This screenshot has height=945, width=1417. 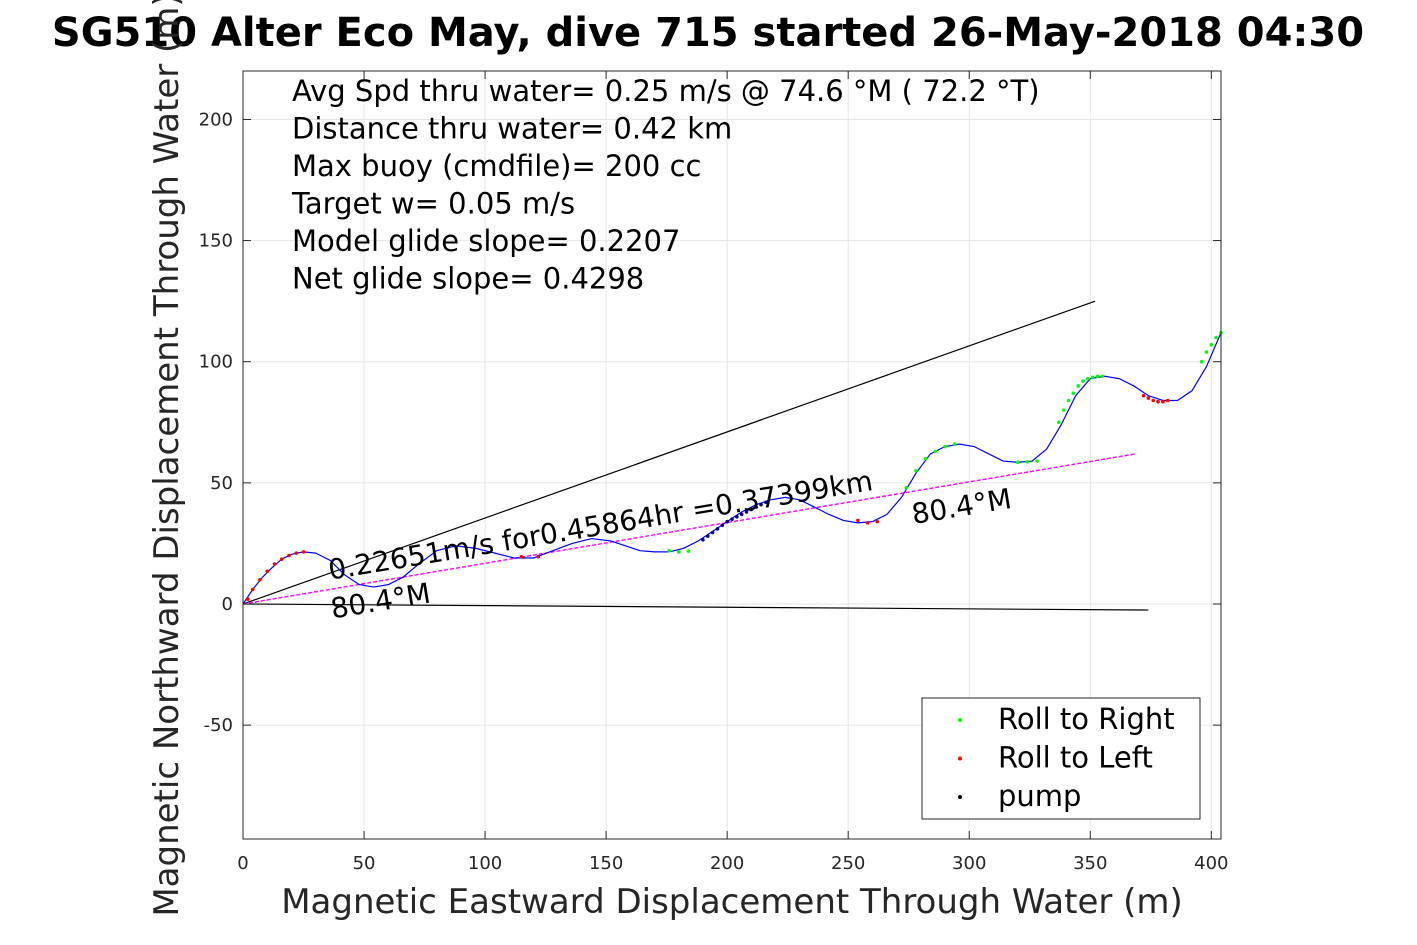 I want to click on info-line: Model glide slope= 0.2207, so click(x=486, y=241).